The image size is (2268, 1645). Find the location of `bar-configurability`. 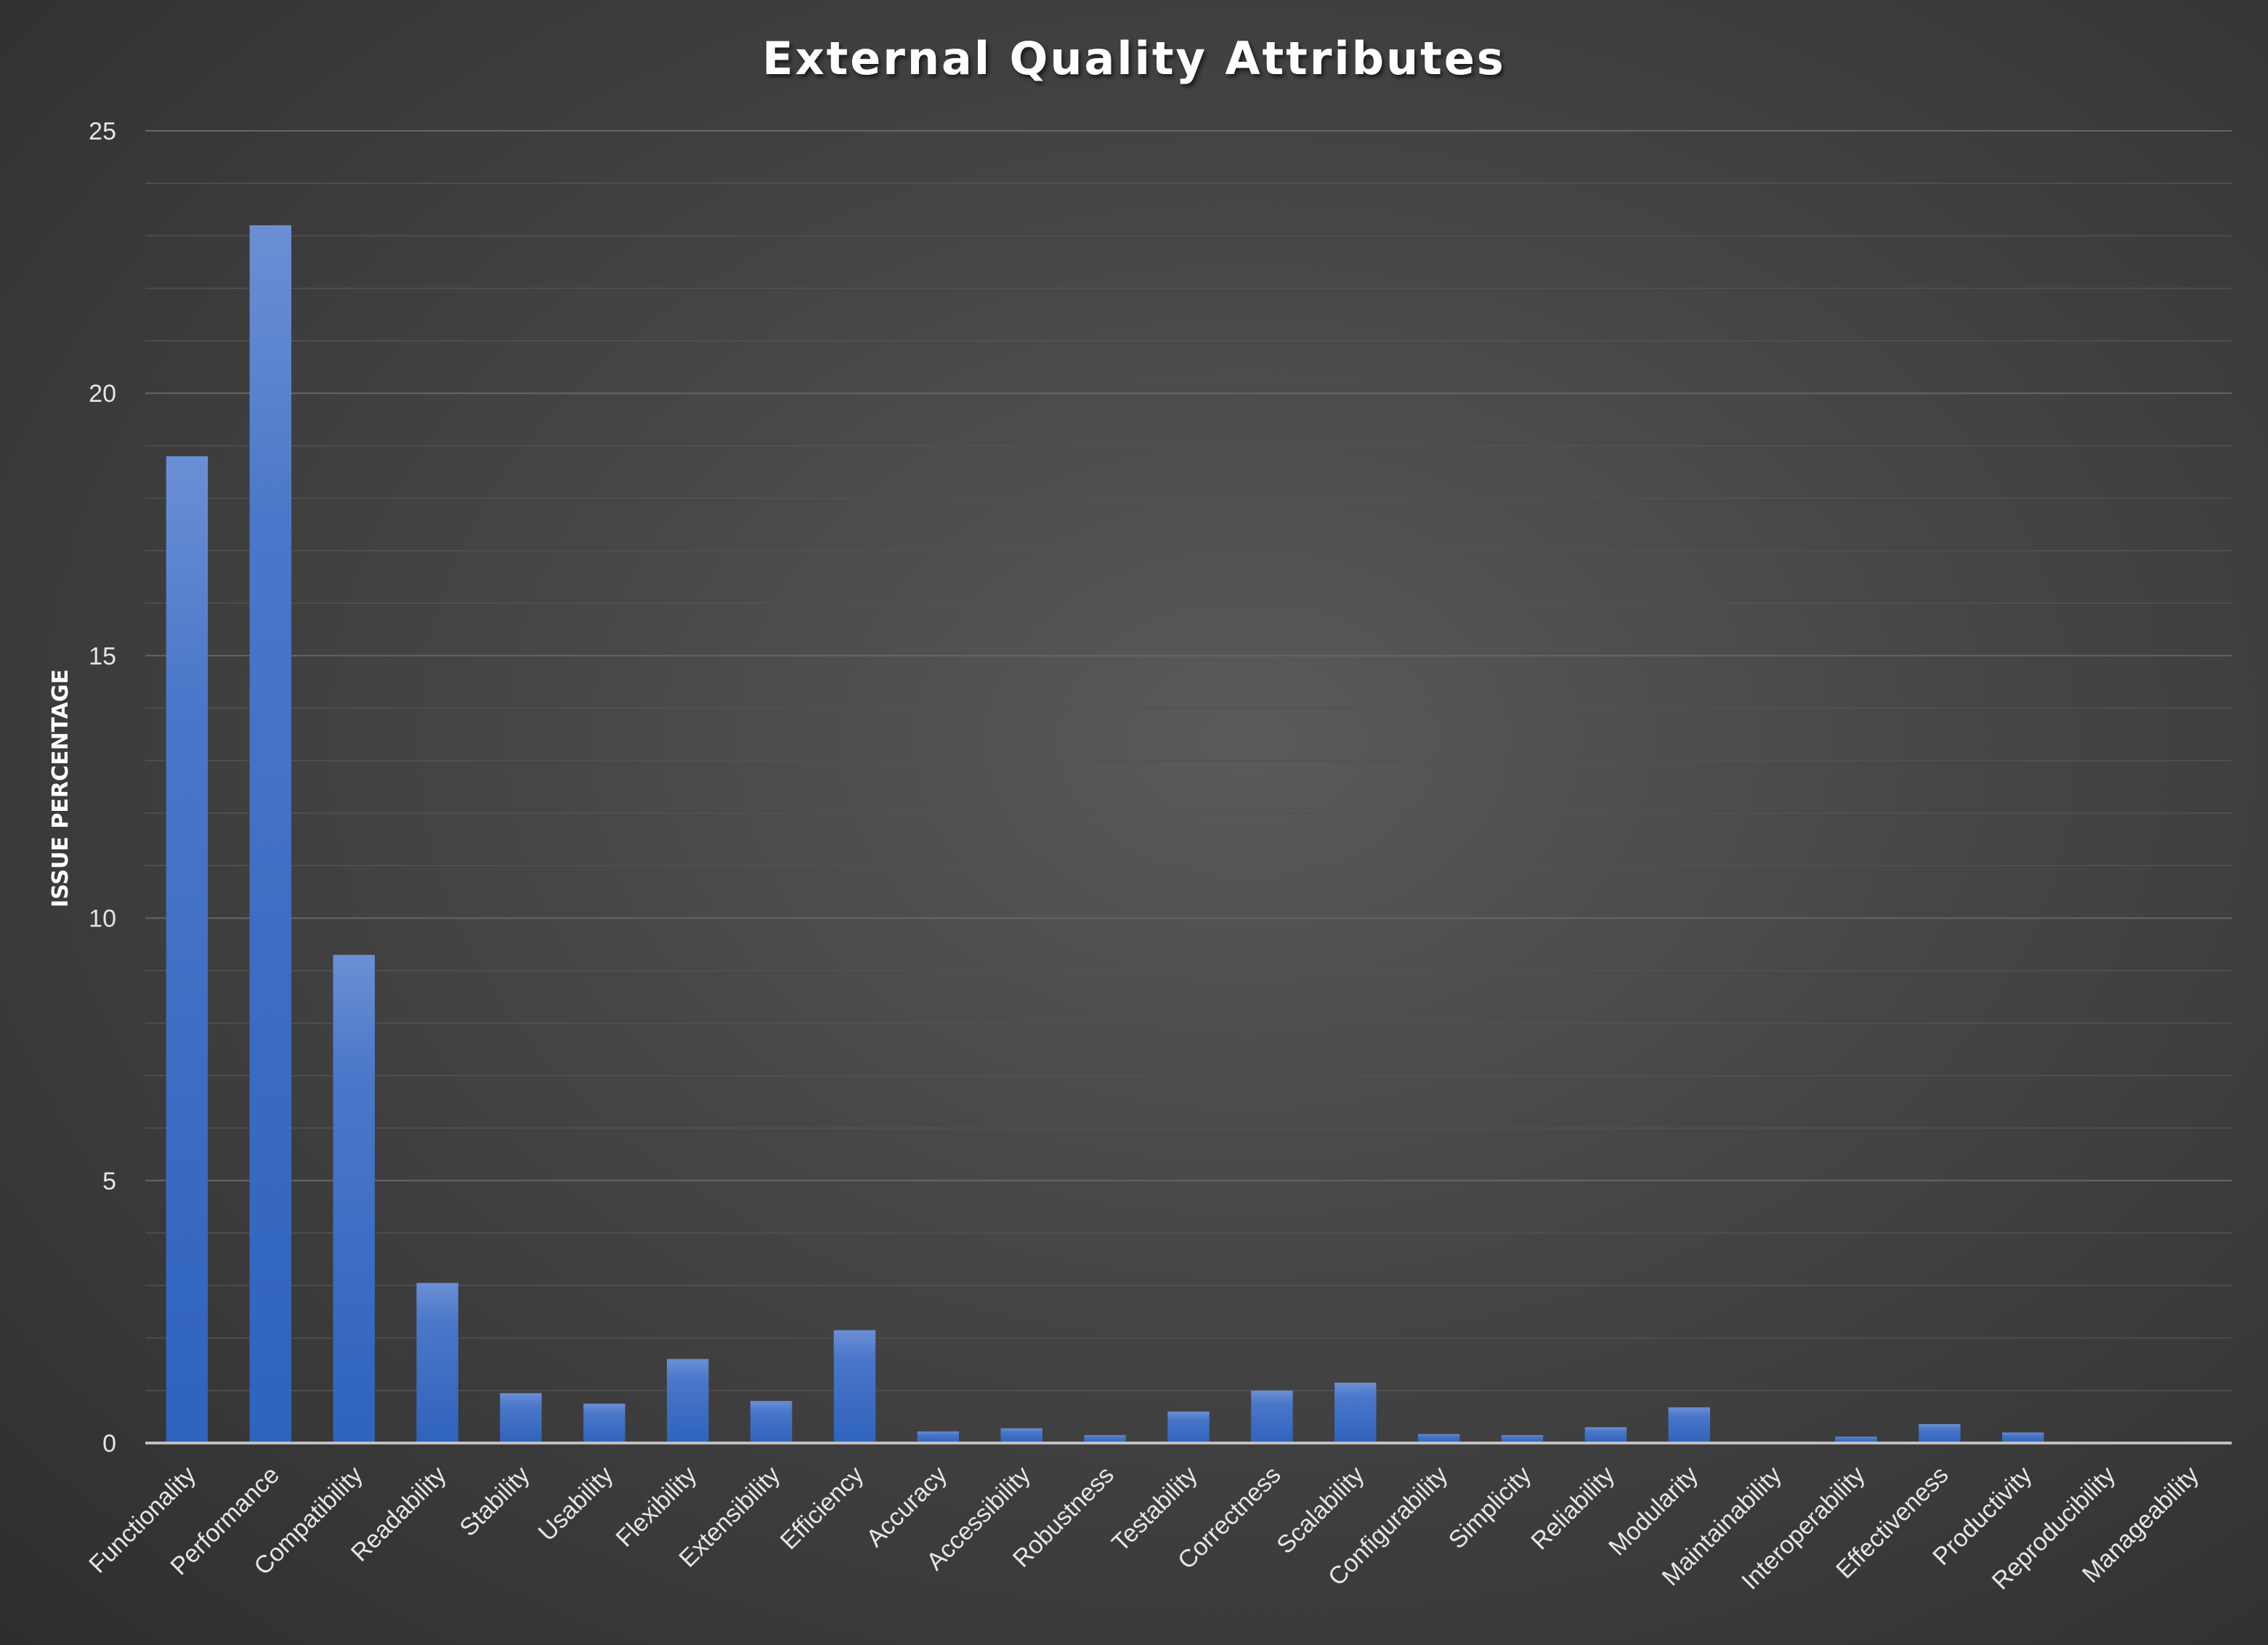

bar-configurability is located at coordinates (1438, 1438).